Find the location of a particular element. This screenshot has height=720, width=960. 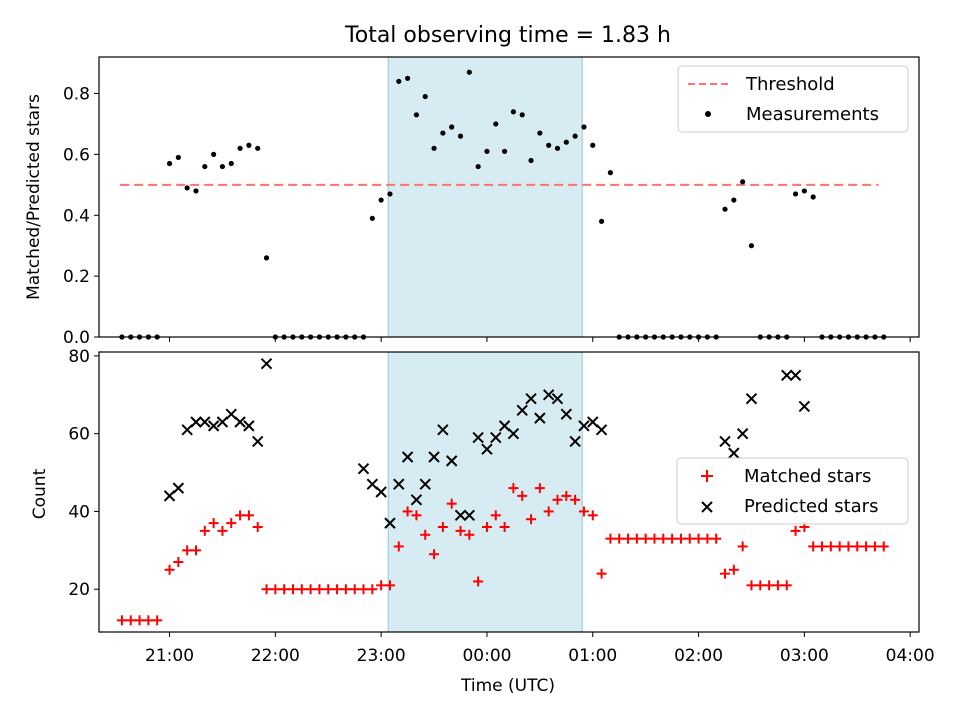

bottom-legend: Matched stars Predicted stars is located at coordinates (792, 491).